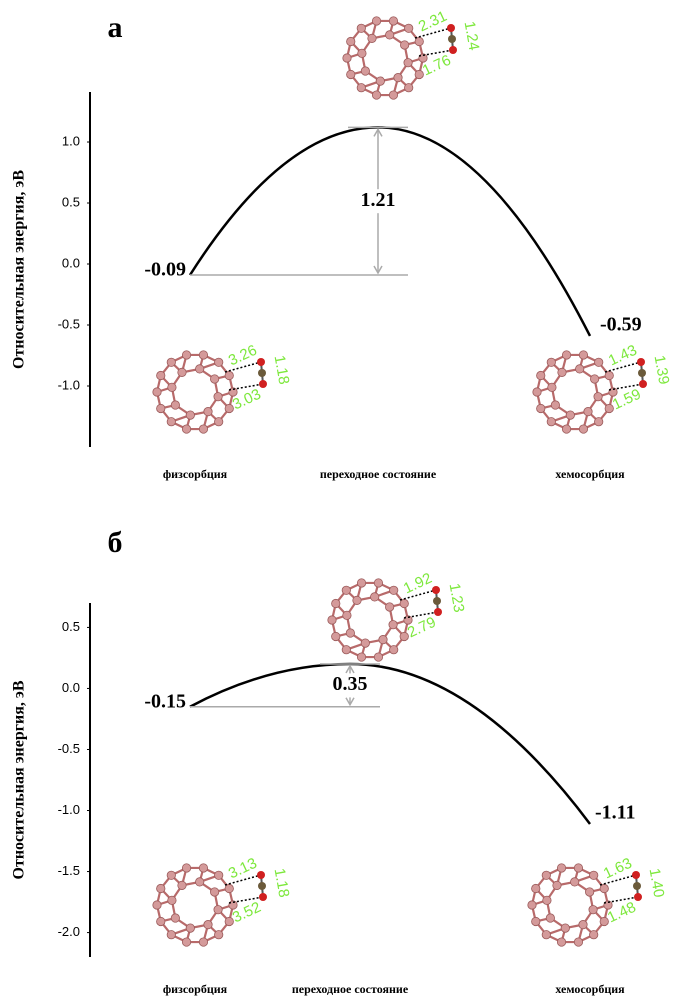 The image size is (683, 999). Describe the element at coordinates (602, 388) in the screenshot. I see `structure: 1.43 1.391.59` at that location.